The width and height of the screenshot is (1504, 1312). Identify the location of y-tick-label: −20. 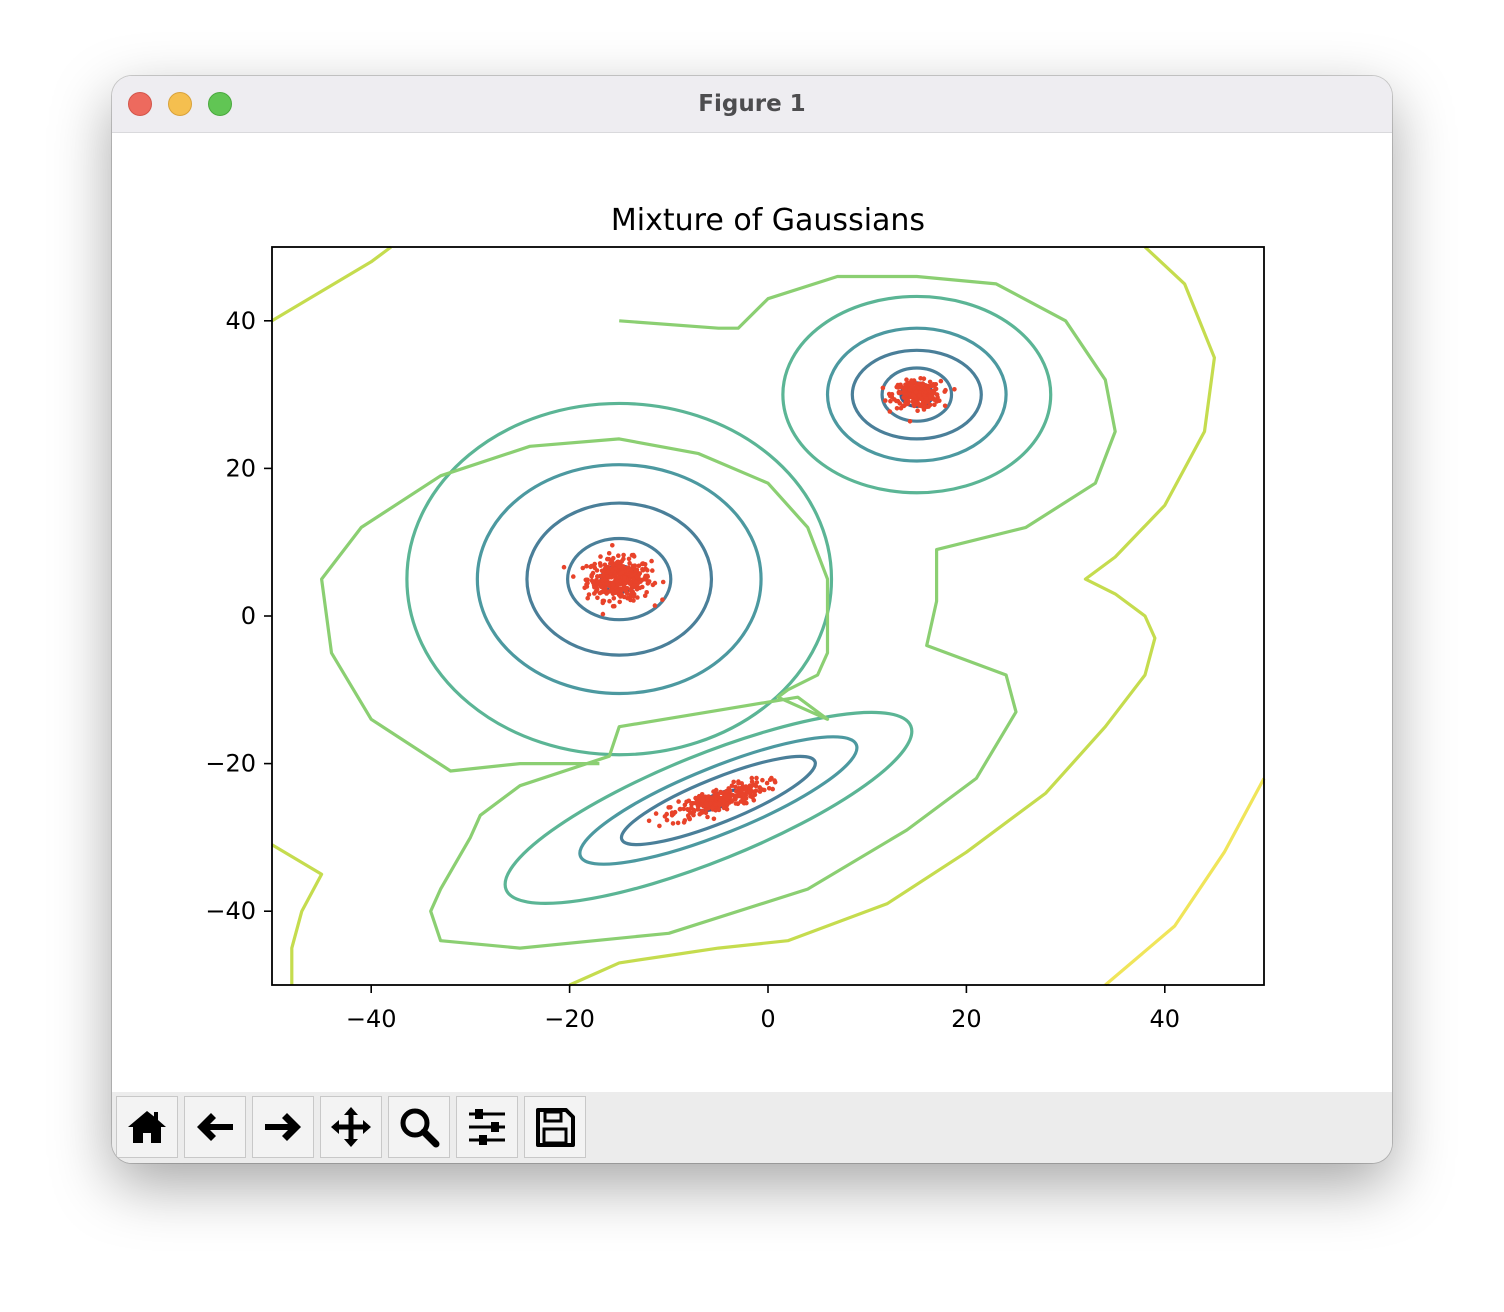
(230, 764).